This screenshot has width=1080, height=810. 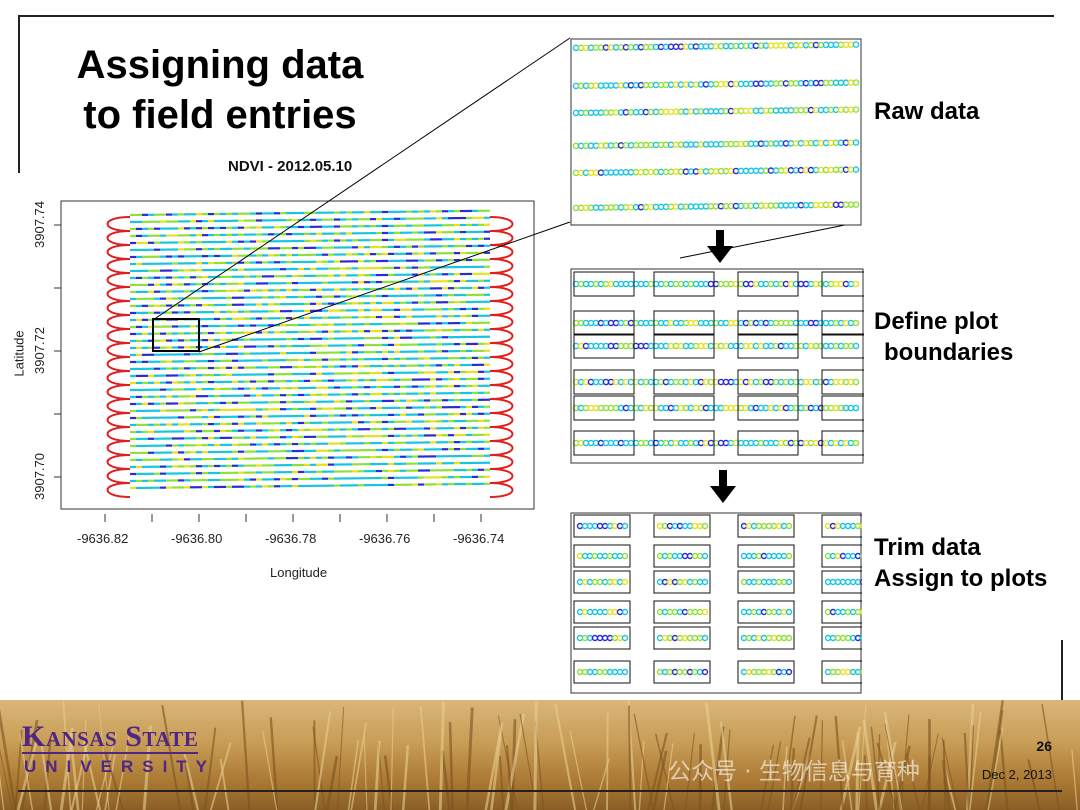 What do you see at coordinates (220, 65) in the screenshot?
I see `slide-title-line1: Assigning data` at bounding box center [220, 65].